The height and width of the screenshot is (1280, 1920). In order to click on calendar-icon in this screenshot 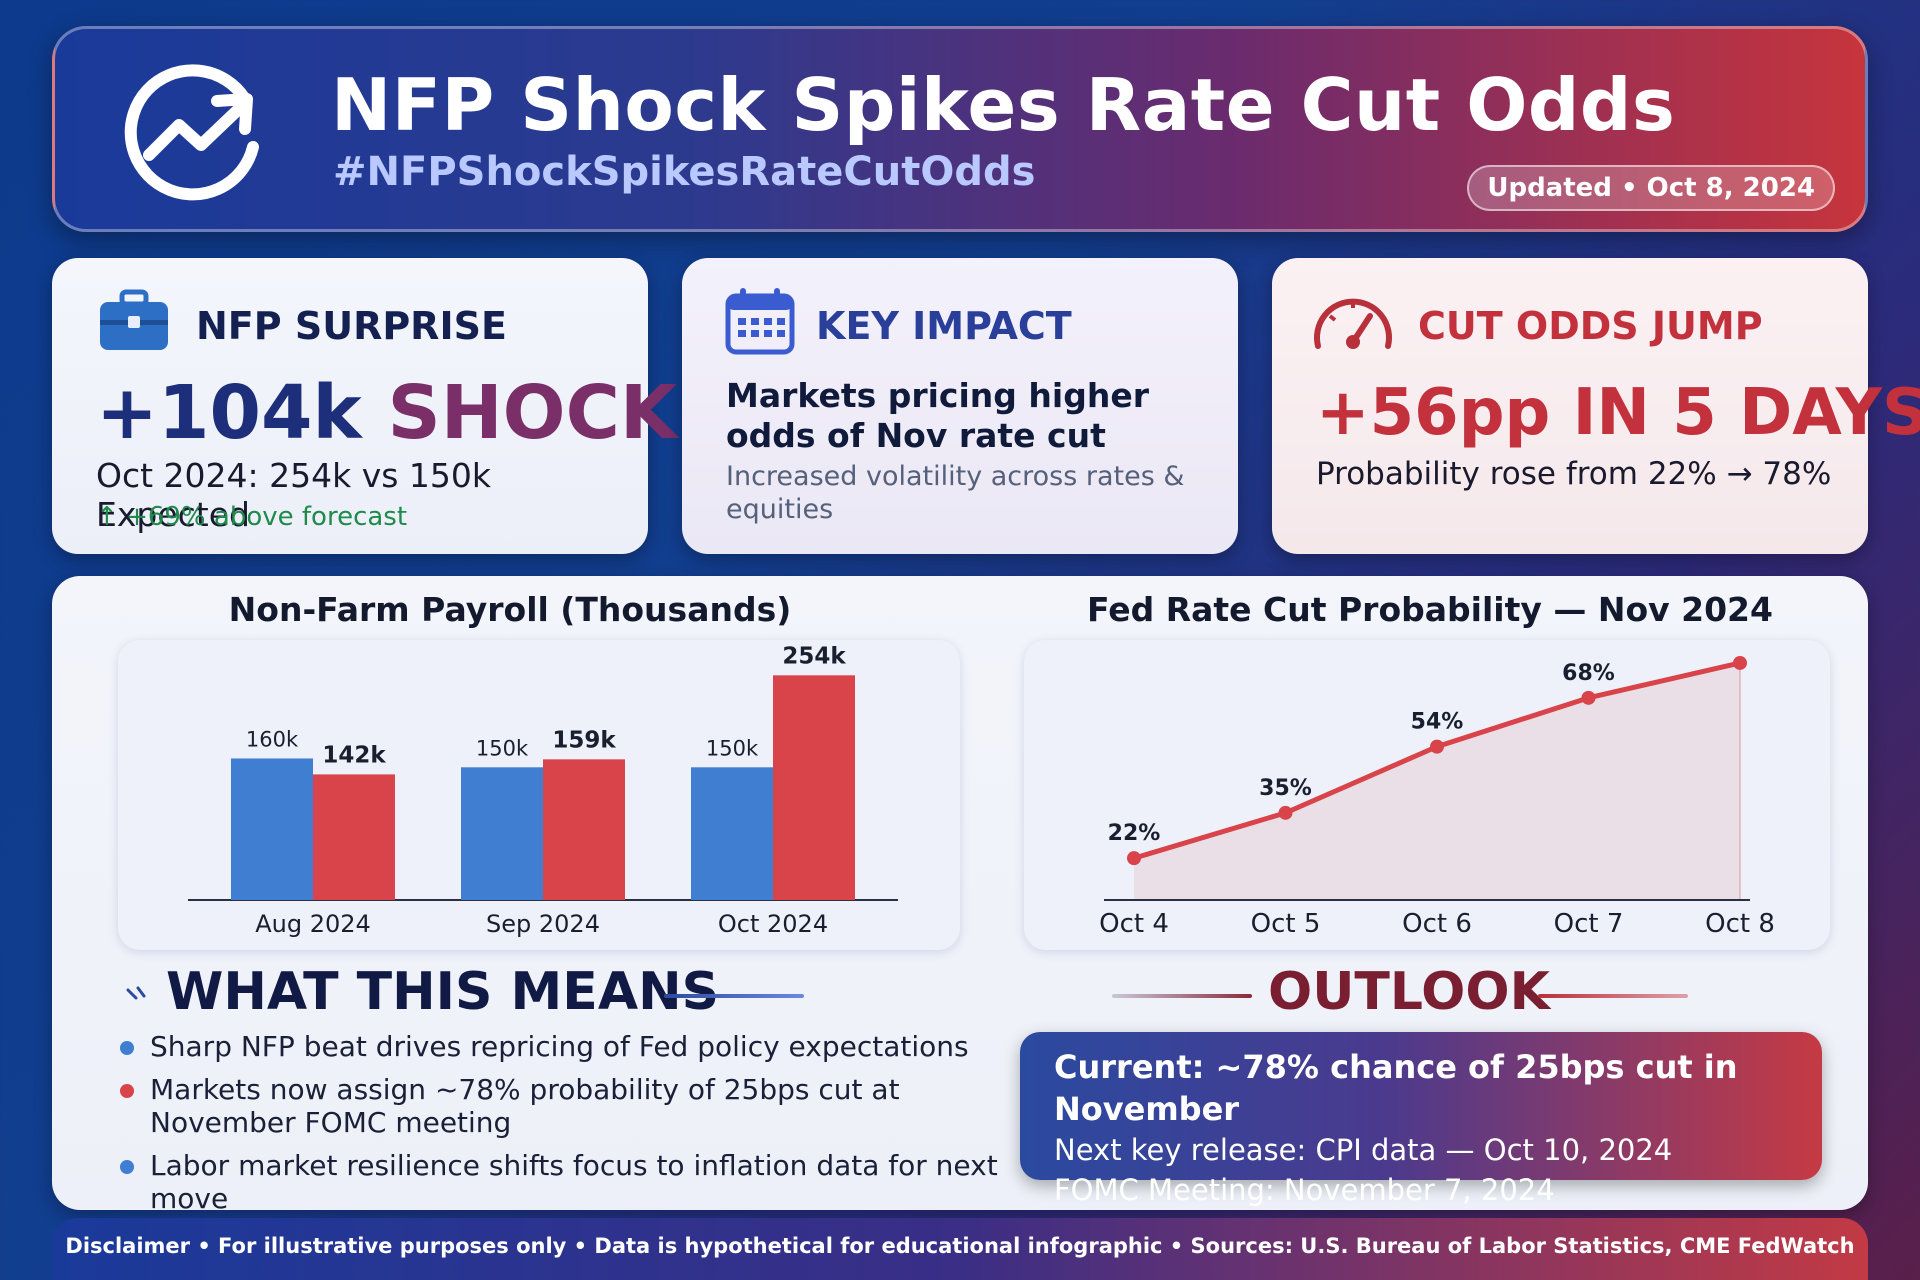, I will do `click(760, 321)`.